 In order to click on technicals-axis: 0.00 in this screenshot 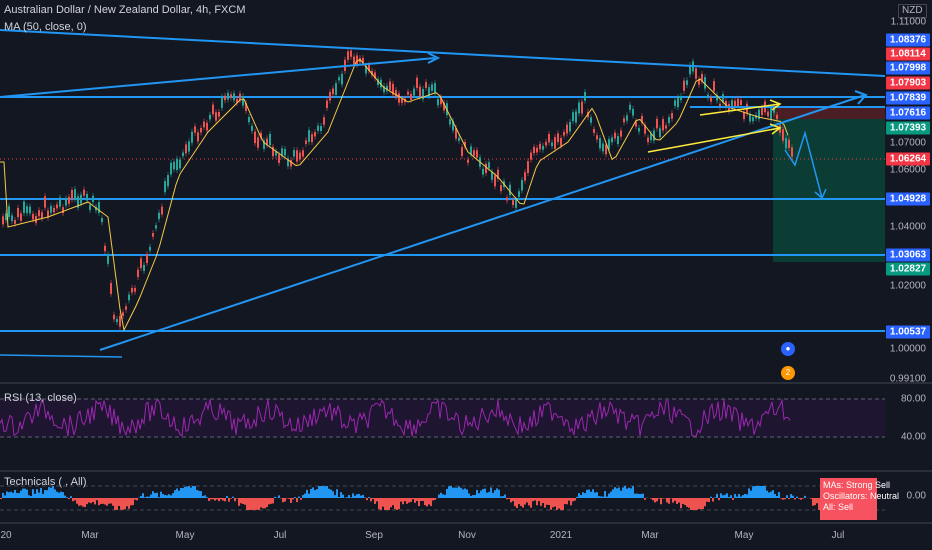, I will do `click(908, 497)`.